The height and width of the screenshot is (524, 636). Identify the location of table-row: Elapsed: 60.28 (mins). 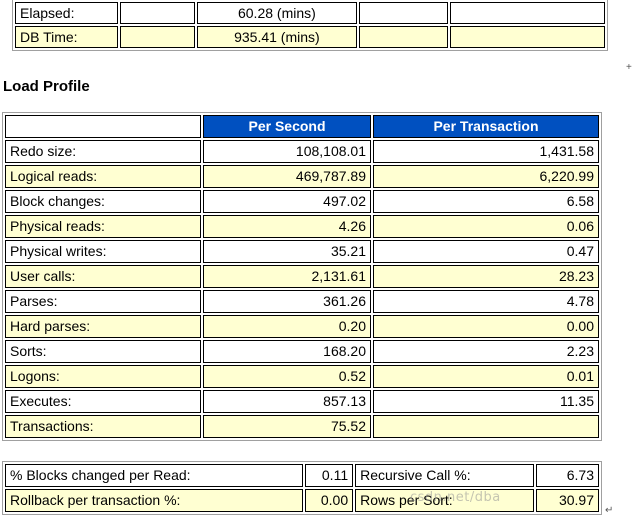
(310, 13).